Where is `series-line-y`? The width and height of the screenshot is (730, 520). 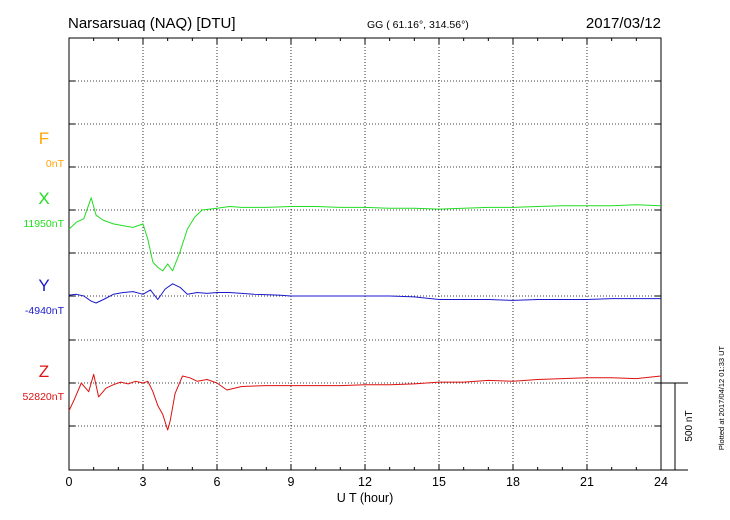 series-line-y is located at coordinates (364, 293).